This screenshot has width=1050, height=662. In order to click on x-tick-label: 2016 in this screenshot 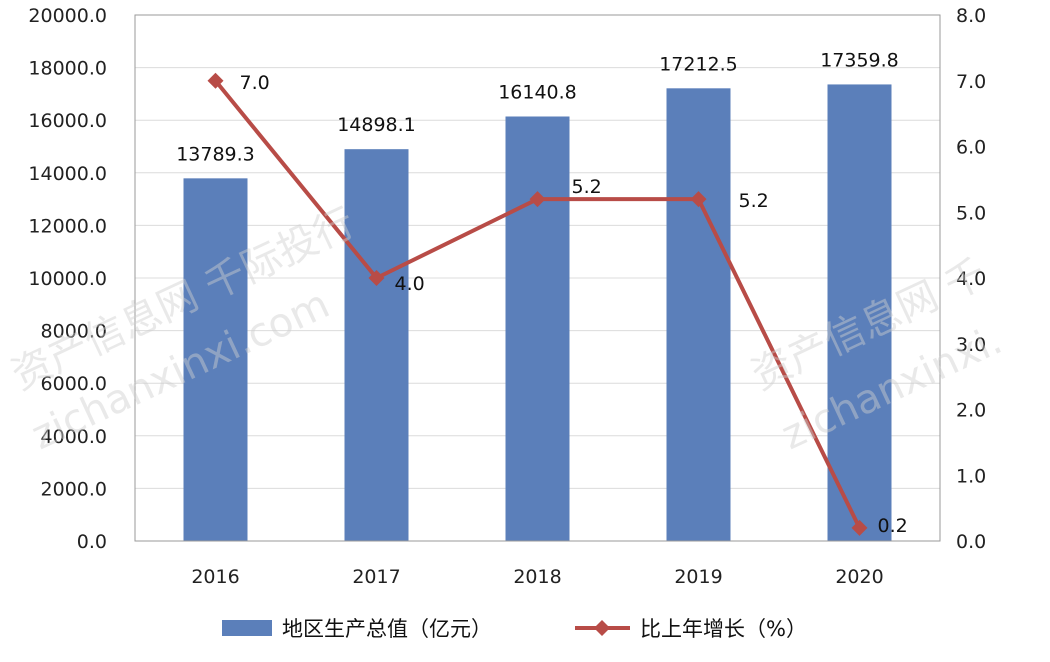, I will do `click(215, 577)`.